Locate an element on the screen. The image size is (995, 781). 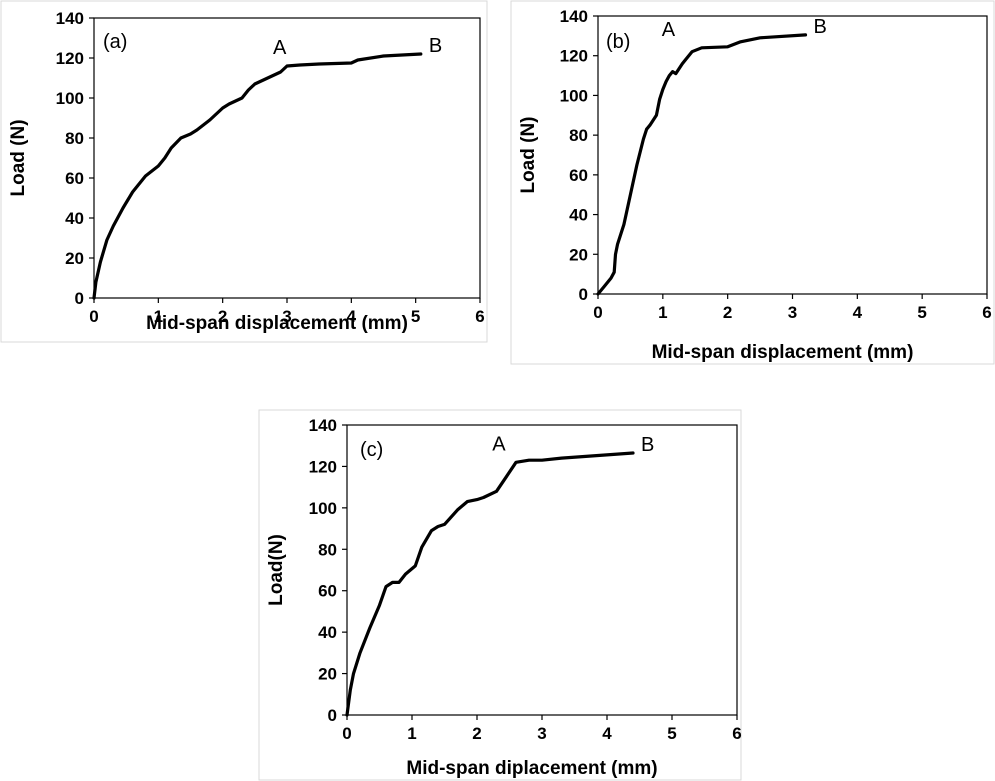
panel-label: (b) is located at coordinates (618, 42).